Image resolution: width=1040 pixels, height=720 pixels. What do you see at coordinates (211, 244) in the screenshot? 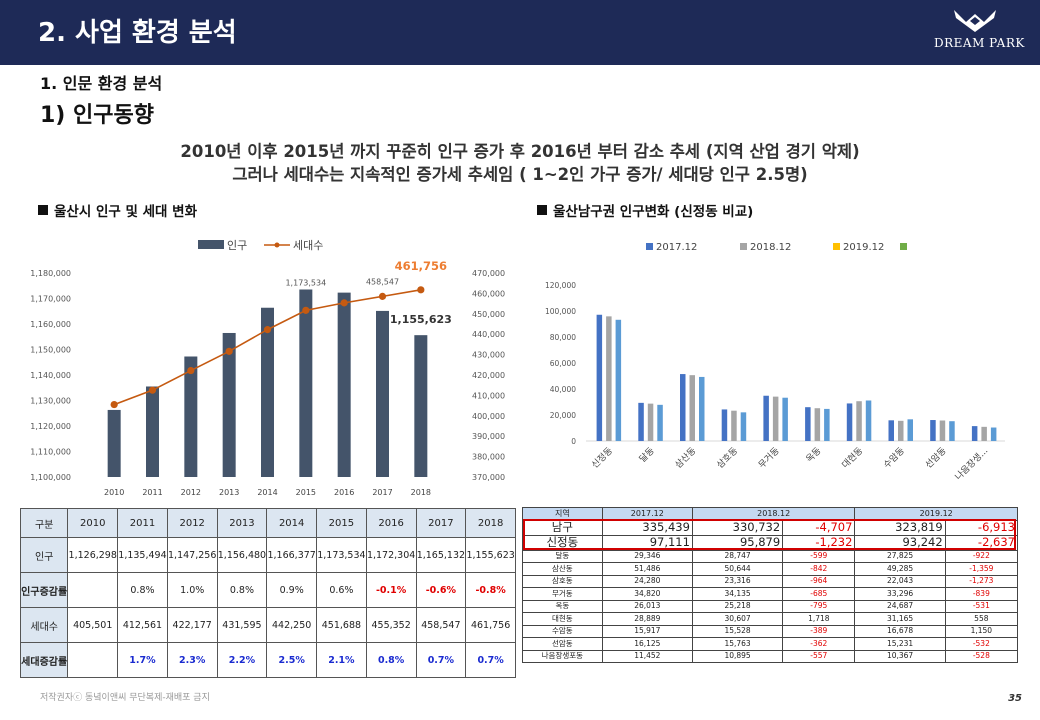
I see `legend-bar-swatch` at bounding box center [211, 244].